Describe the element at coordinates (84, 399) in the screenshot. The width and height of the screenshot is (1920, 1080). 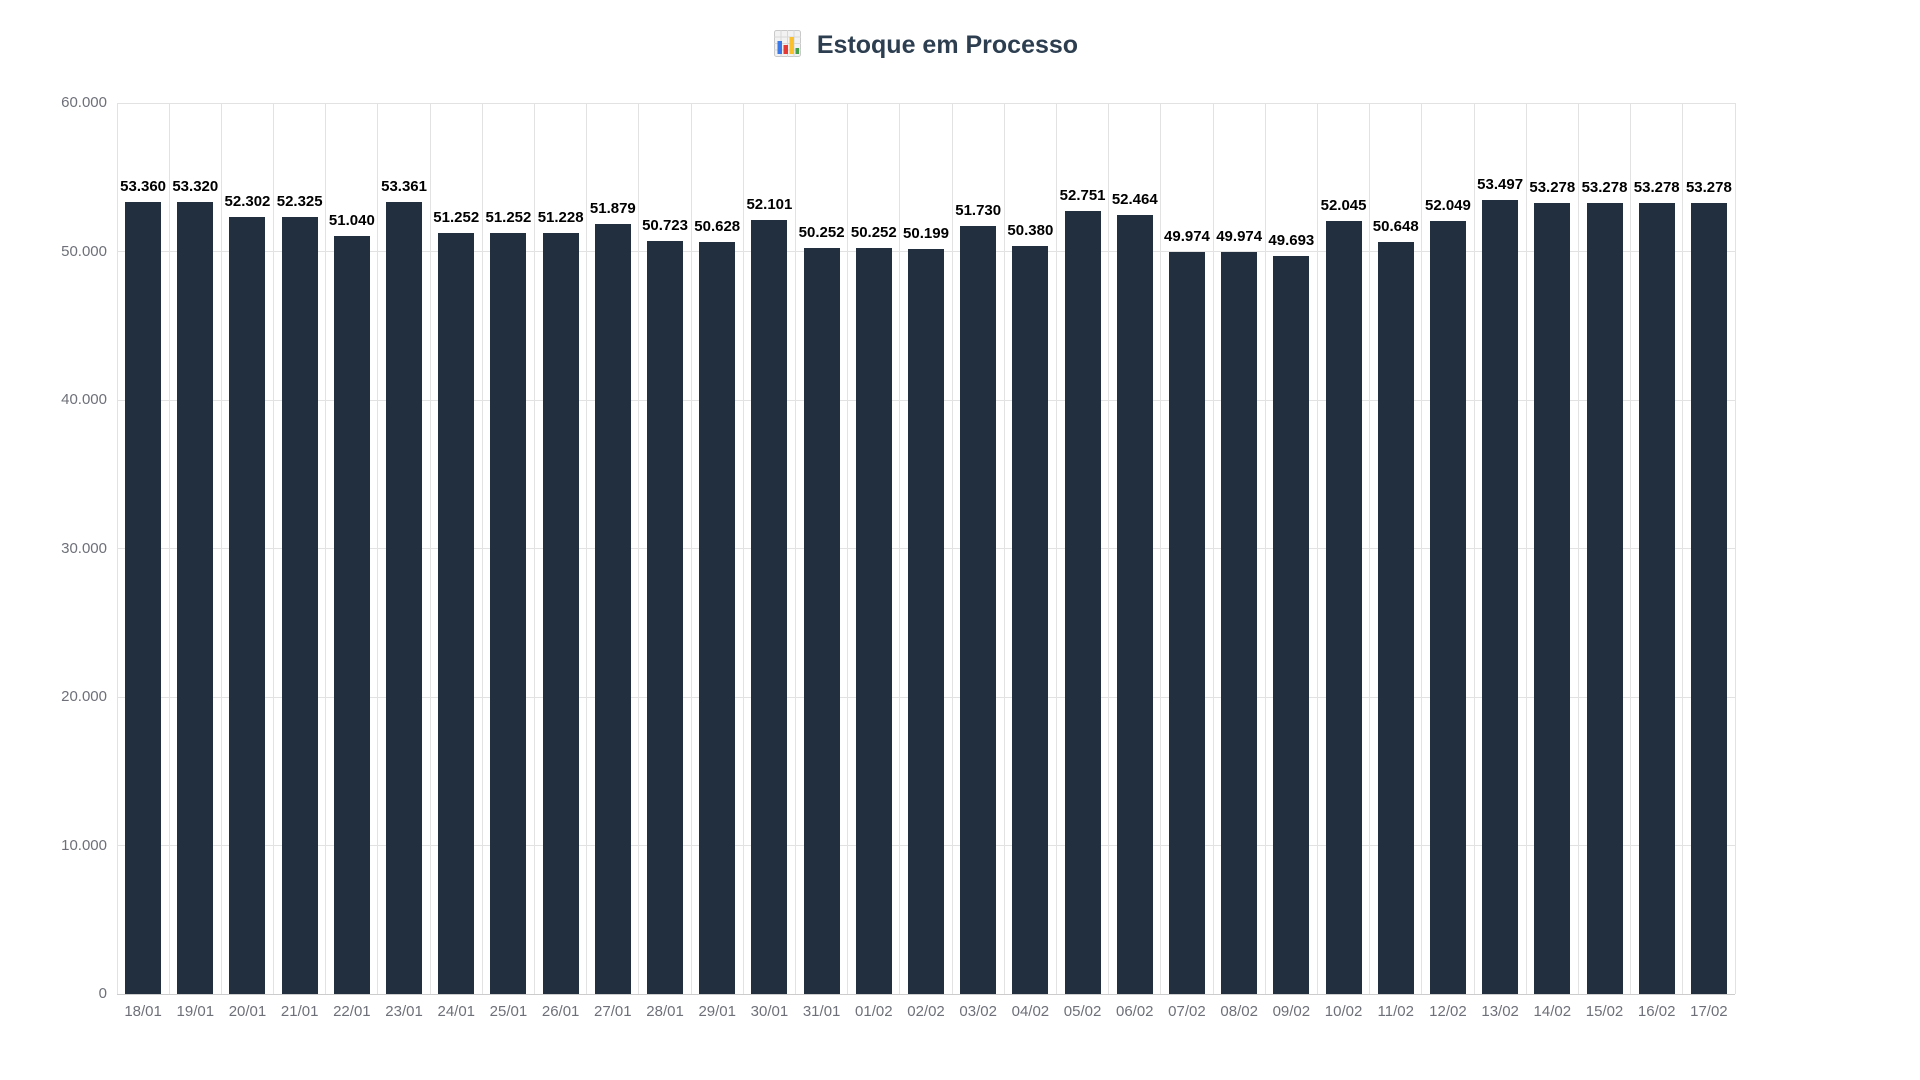
I see `y-tick-label: 40.000` at that location.